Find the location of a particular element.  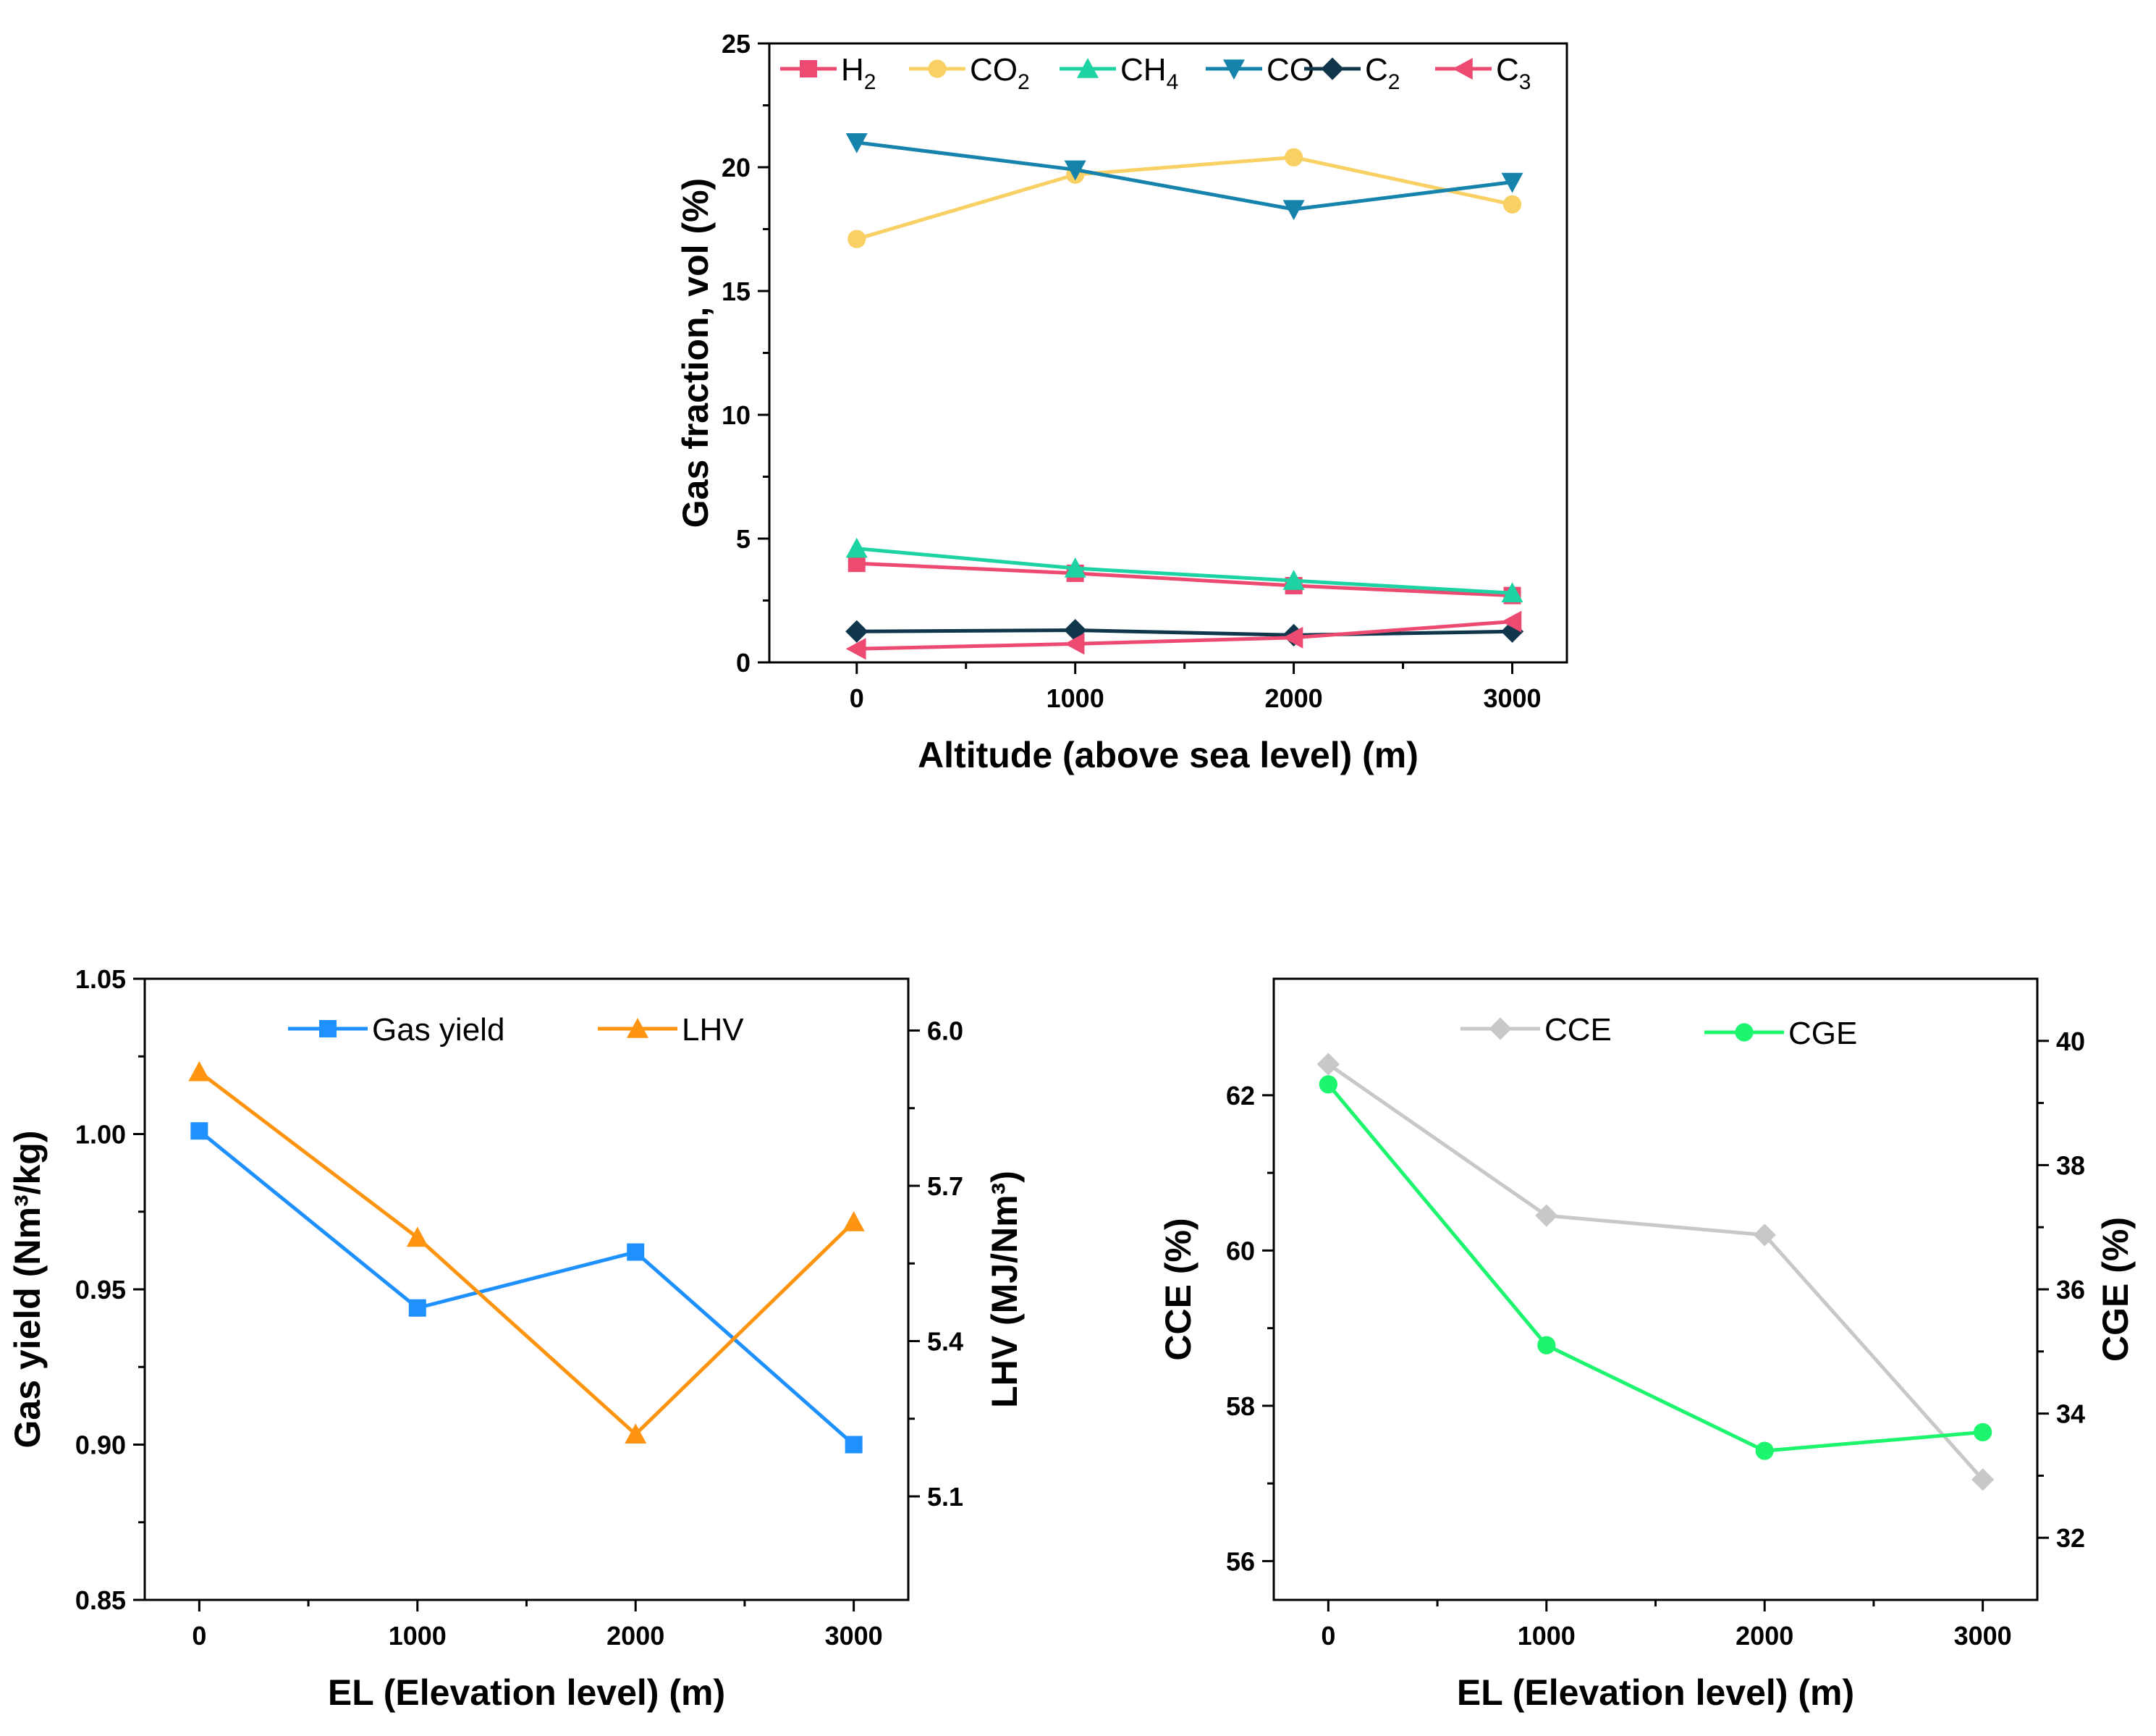

legend-item: Gas yield is located at coordinates (396, 1030).